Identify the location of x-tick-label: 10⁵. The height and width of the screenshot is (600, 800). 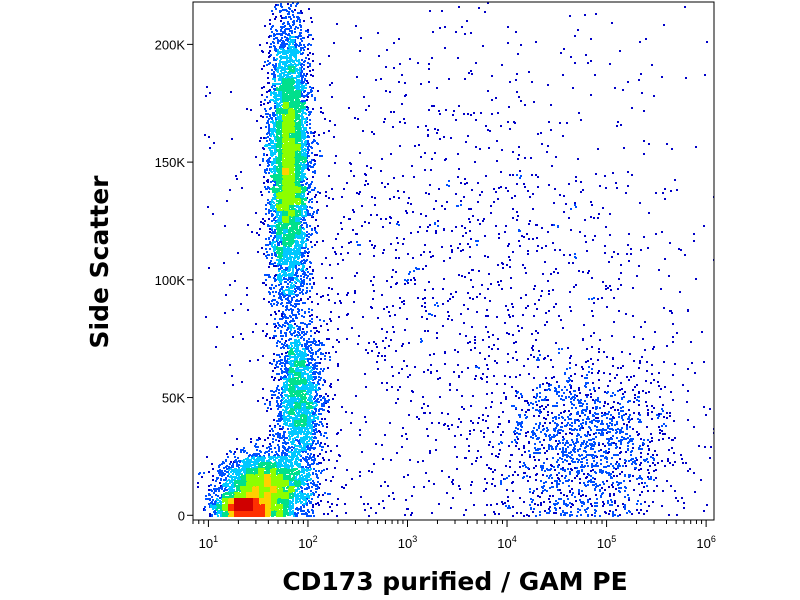
(606, 542).